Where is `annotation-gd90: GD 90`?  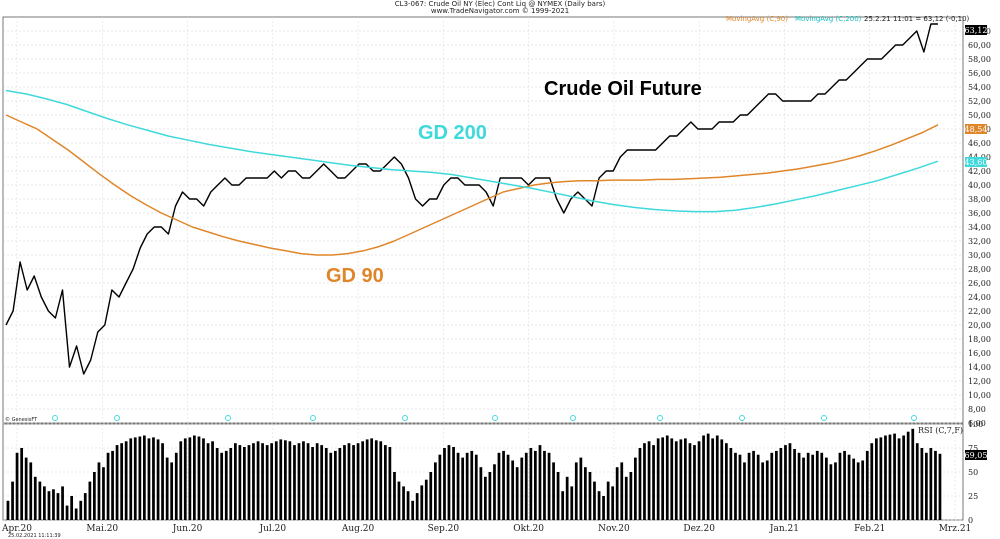 annotation-gd90: GD 90 is located at coordinates (355, 276).